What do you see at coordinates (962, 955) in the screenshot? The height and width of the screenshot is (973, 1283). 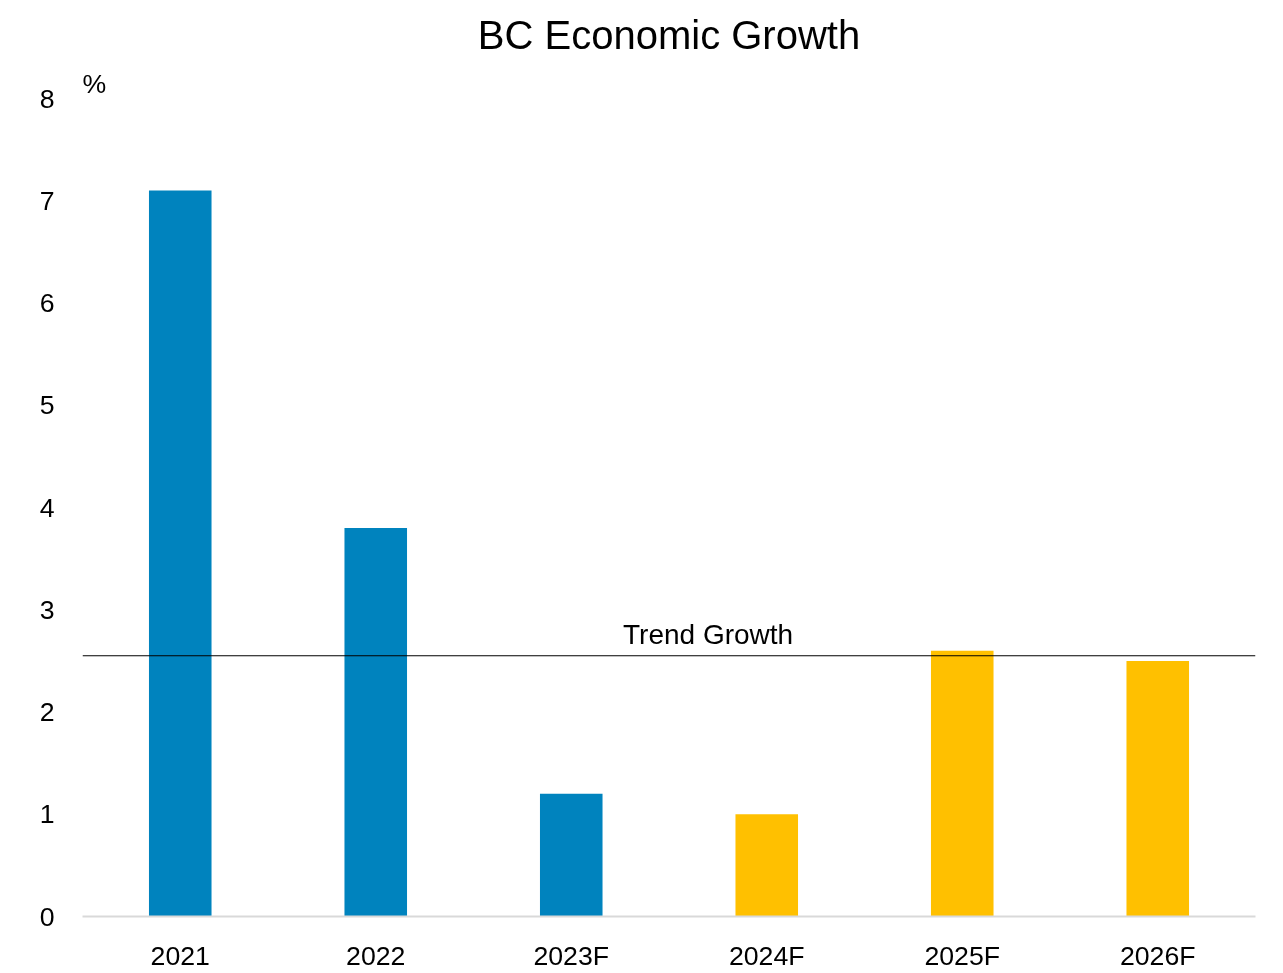 I see `x-tick-label: 2025F` at bounding box center [962, 955].